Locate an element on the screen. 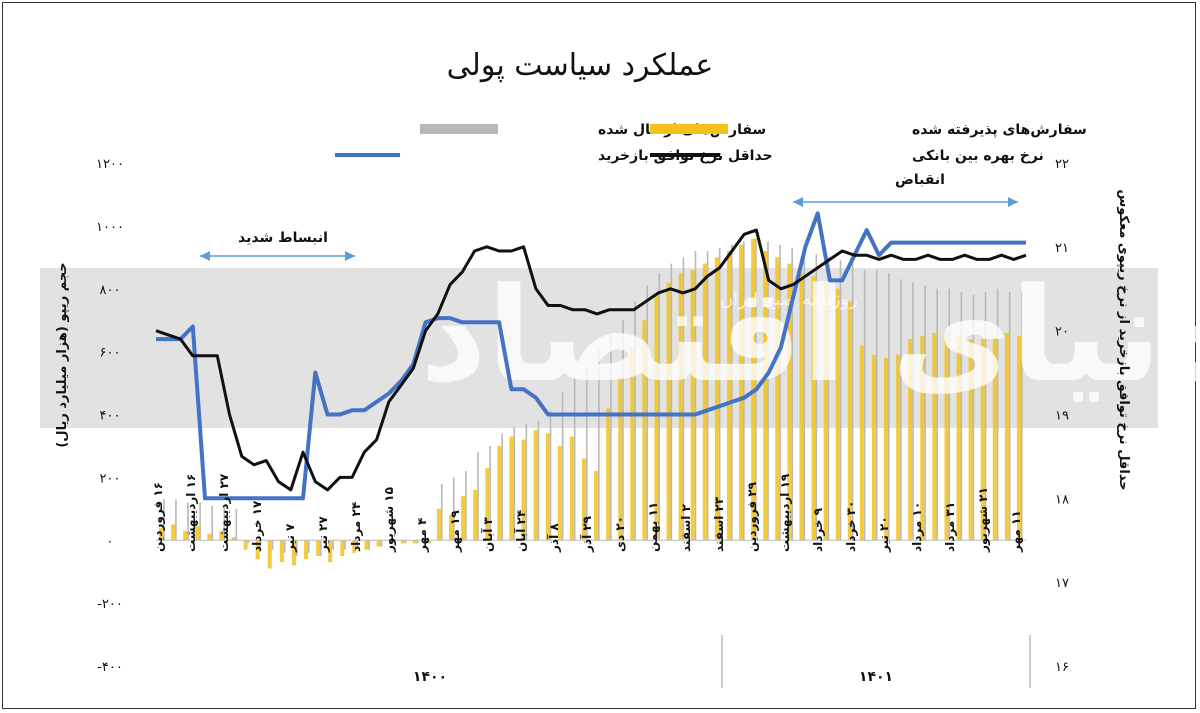 This screenshot has width=1200, height=713. x-tick-label: ۲۷ اردیبهشت is located at coordinates (224, 512).